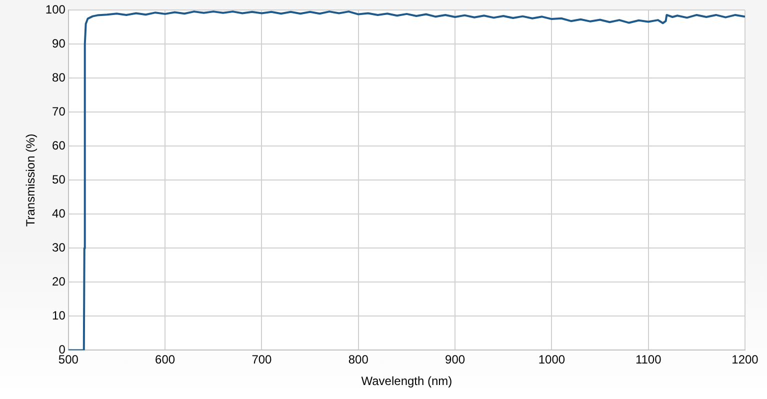  Describe the element at coordinates (59, 213) in the screenshot. I see `y-tick-label: 40` at that location.